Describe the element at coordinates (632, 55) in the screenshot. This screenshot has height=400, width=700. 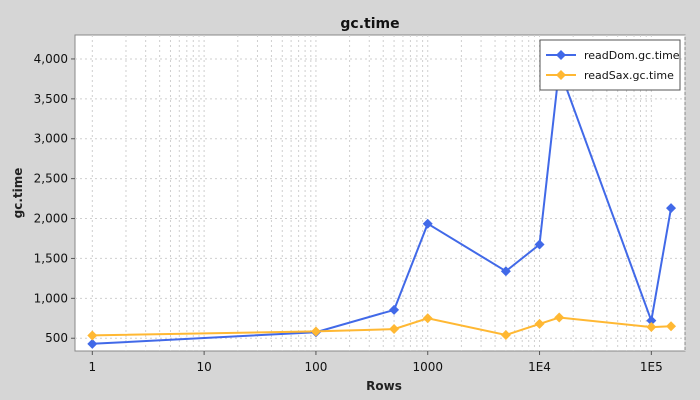
I see `legend-label: readDom.gc.time` at that location.